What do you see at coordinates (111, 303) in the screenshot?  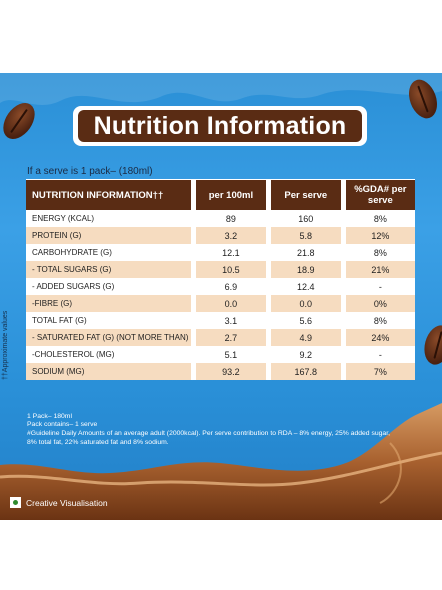 I see `nutrient-cell: -FIBRE (G)` at bounding box center [111, 303].